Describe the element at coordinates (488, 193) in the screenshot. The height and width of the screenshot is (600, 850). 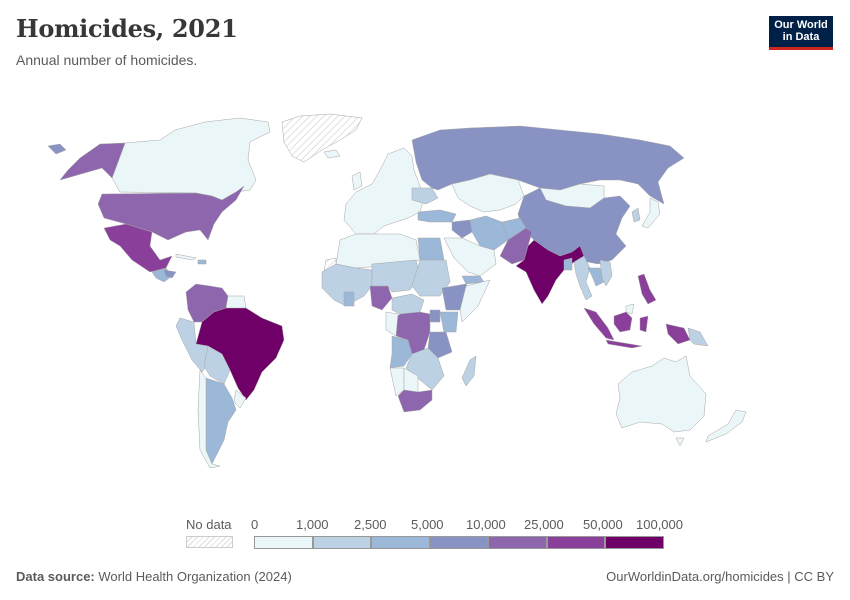
I see `country-kazakhstan` at that location.